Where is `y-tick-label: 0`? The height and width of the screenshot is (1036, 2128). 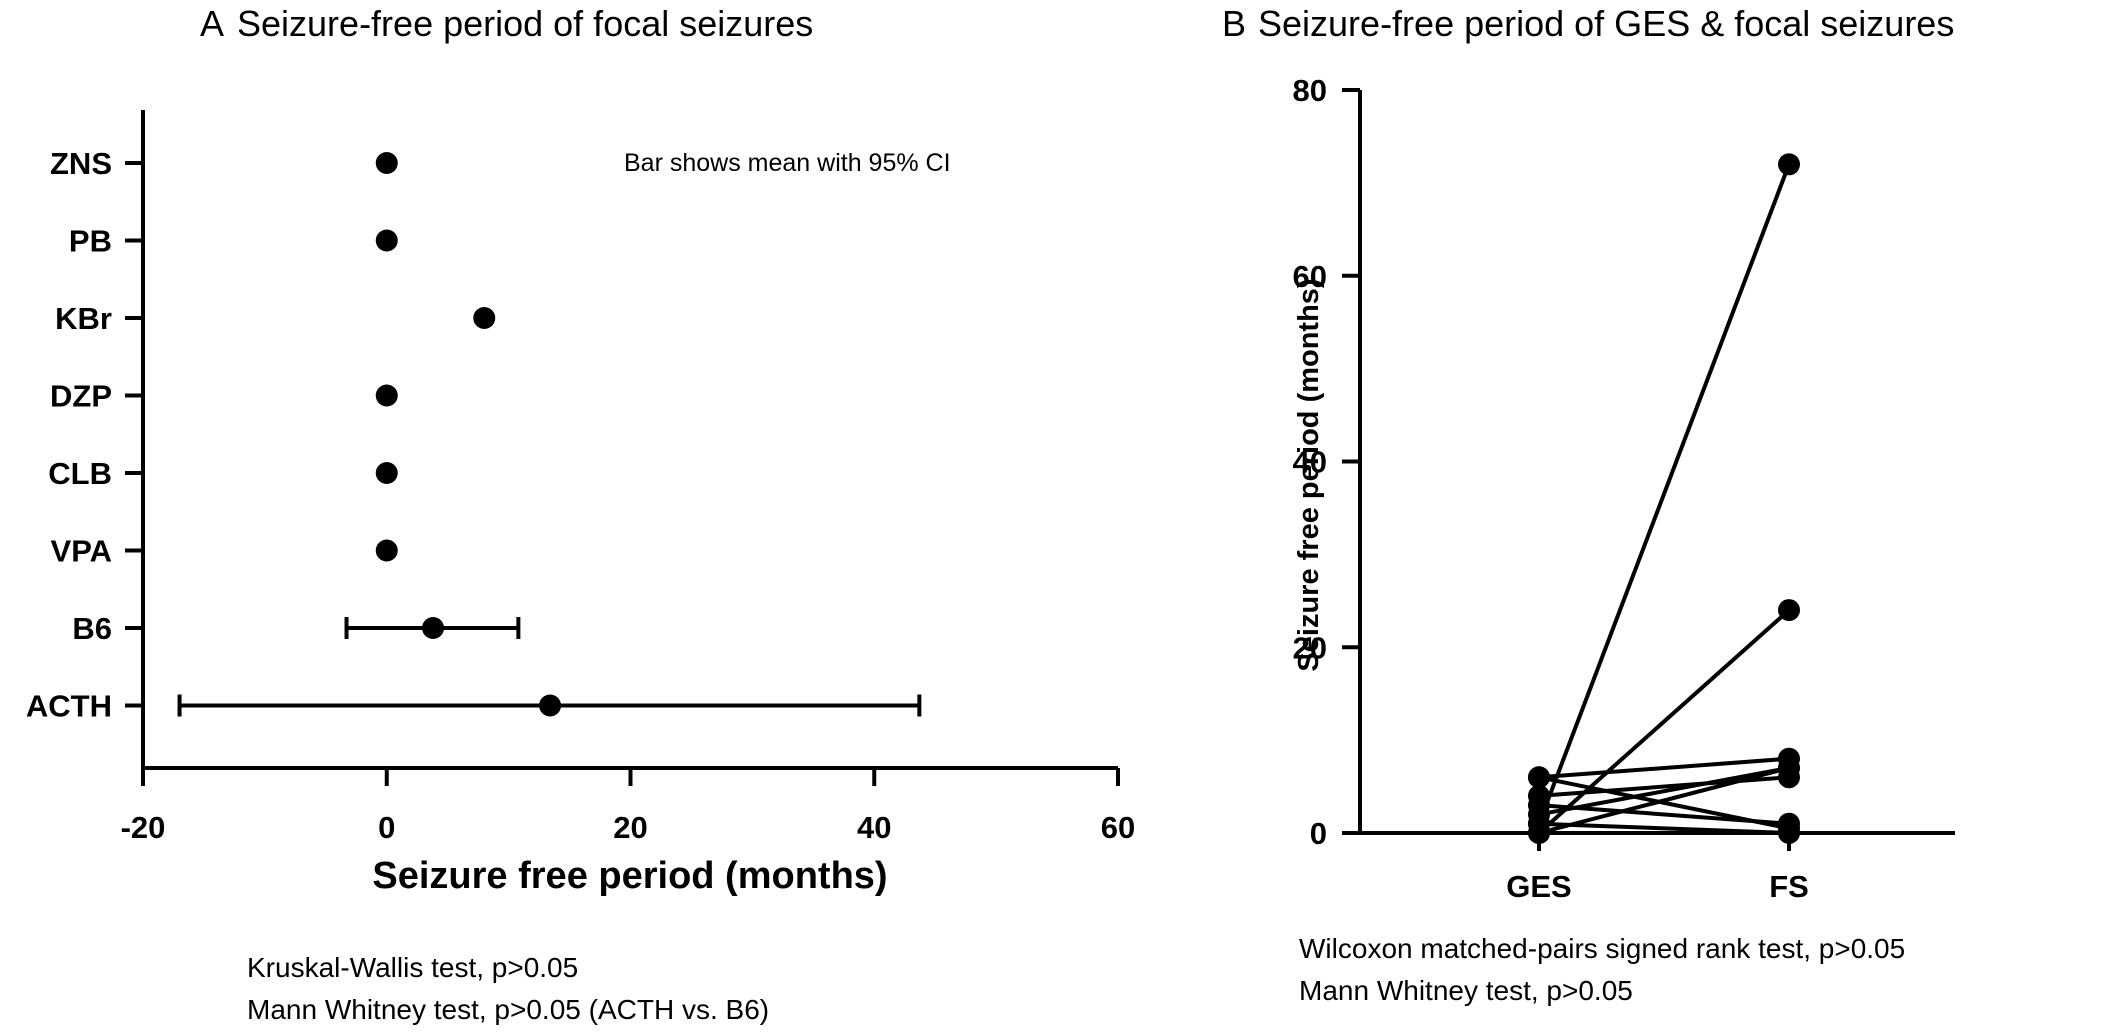 y-tick-label: 0 is located at coordinates (1318, 833).